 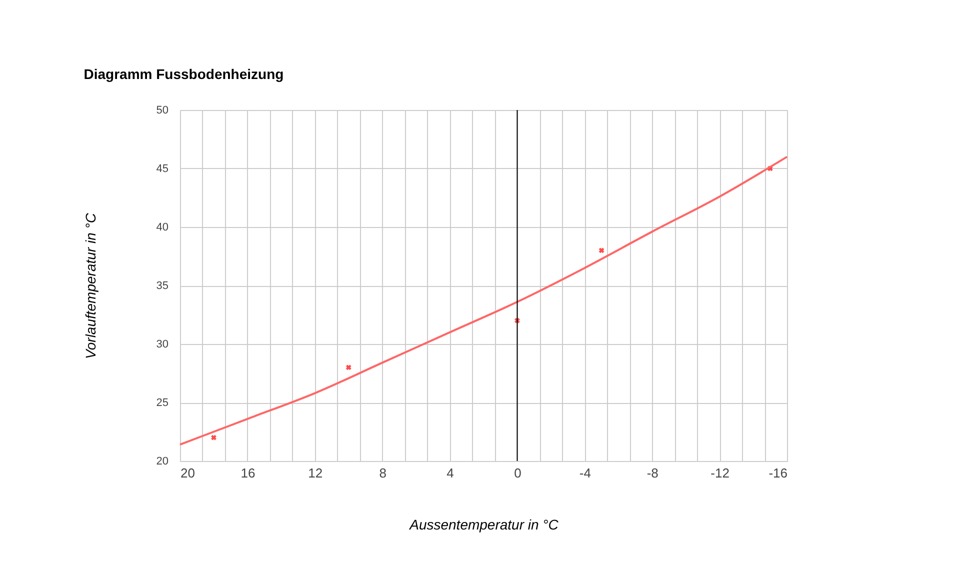 What do you see at coordinates (187, 473) in the screenshot?
I see `x-tick-label: 20` at bounding box center [187, 473].